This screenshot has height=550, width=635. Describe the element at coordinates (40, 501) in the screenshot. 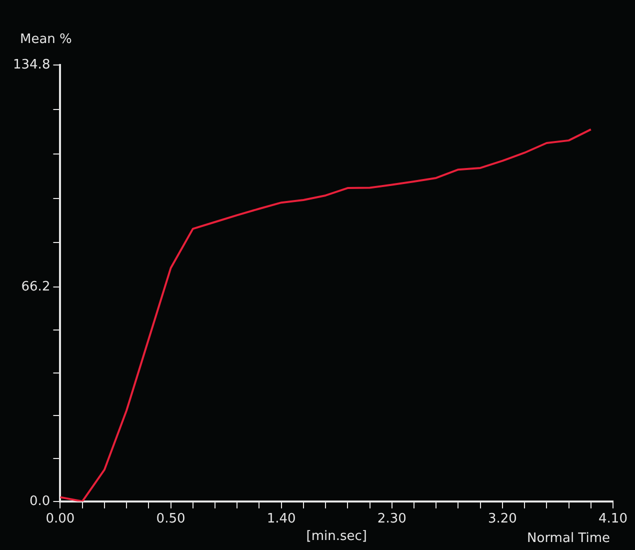

I see `y-tick-label: 0.0` at that location.